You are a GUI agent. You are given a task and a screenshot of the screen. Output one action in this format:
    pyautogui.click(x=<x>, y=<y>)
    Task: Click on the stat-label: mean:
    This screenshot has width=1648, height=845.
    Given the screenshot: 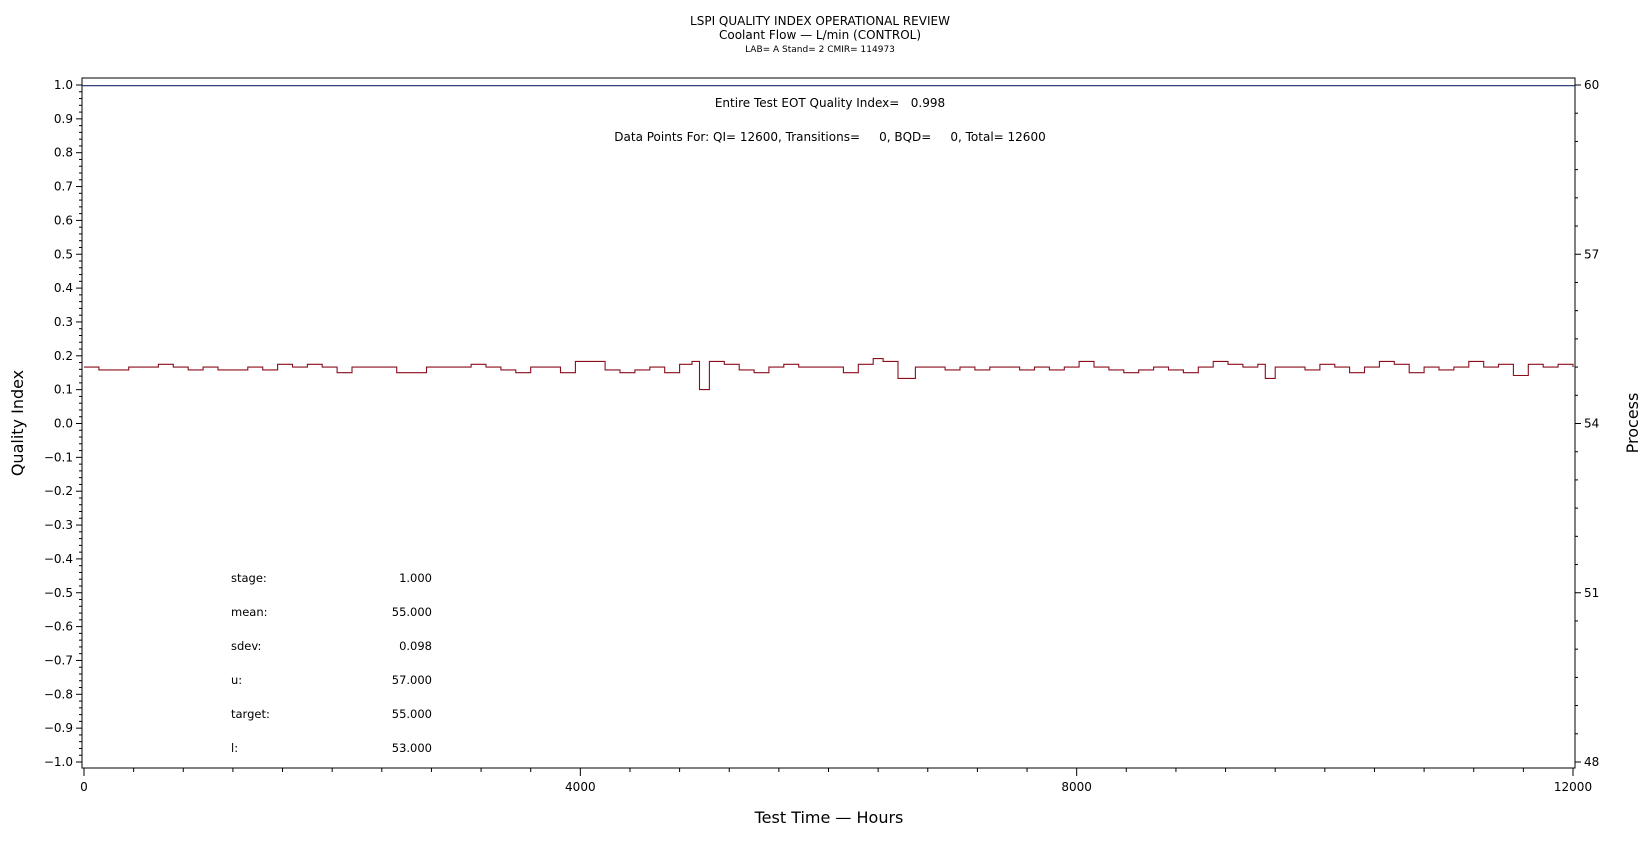 What is the action you would take?
    pyautogui.click(x=249, y=612)
    